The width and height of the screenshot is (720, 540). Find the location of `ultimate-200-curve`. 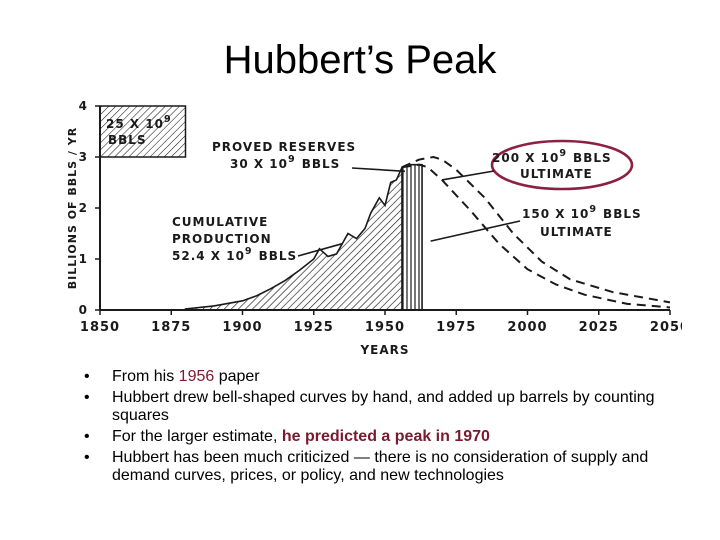

ultimate-200-curve is located at coordinates (536, 229).